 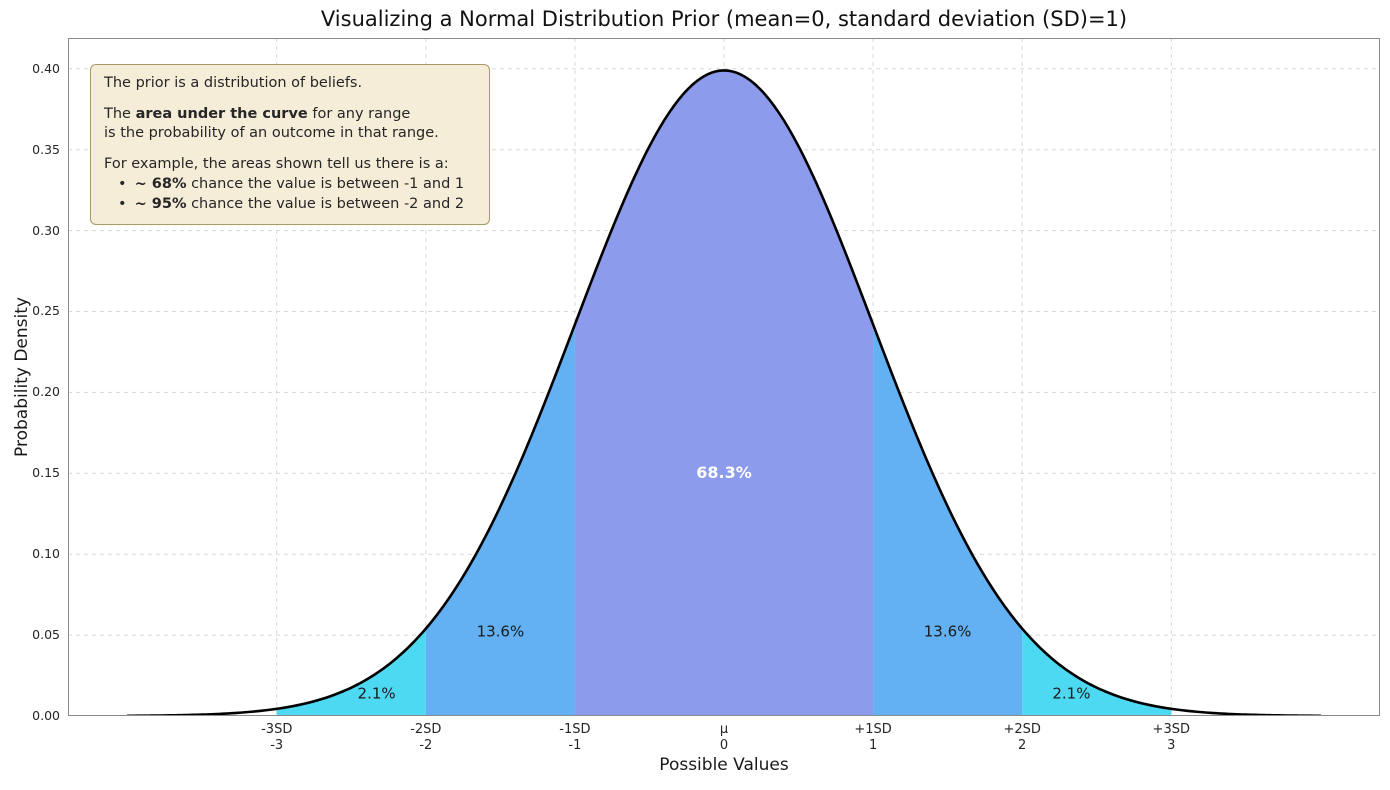 I want to click on x-tick-label: -1SD -1, so click(x=574, y=737).